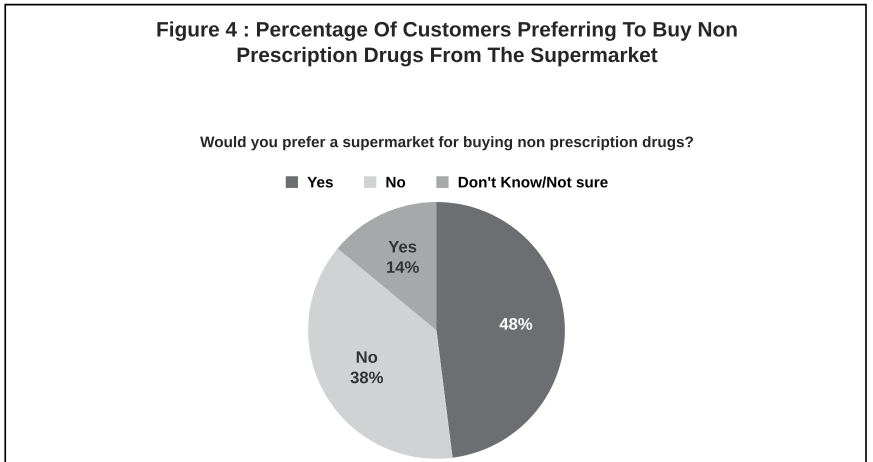 This screenshot has width=873, height=462. Describe the element at coordinates (446, 143) in the screenshot. I see `chart-subtitle: Would you prefer a supermarket for buying non prescription drugs?` at that location.